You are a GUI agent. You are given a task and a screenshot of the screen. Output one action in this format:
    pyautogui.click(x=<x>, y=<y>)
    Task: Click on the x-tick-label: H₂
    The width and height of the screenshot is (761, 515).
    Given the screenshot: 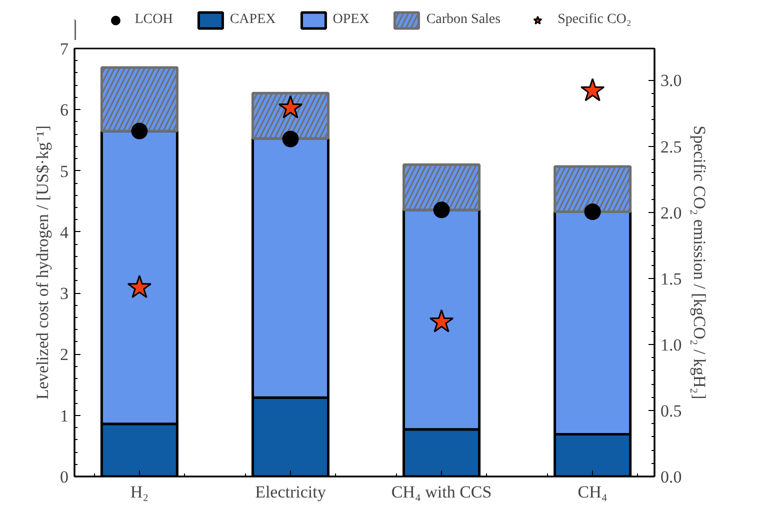 What is the action you would take?
    pyautogui.click(x=139, y=492)
    